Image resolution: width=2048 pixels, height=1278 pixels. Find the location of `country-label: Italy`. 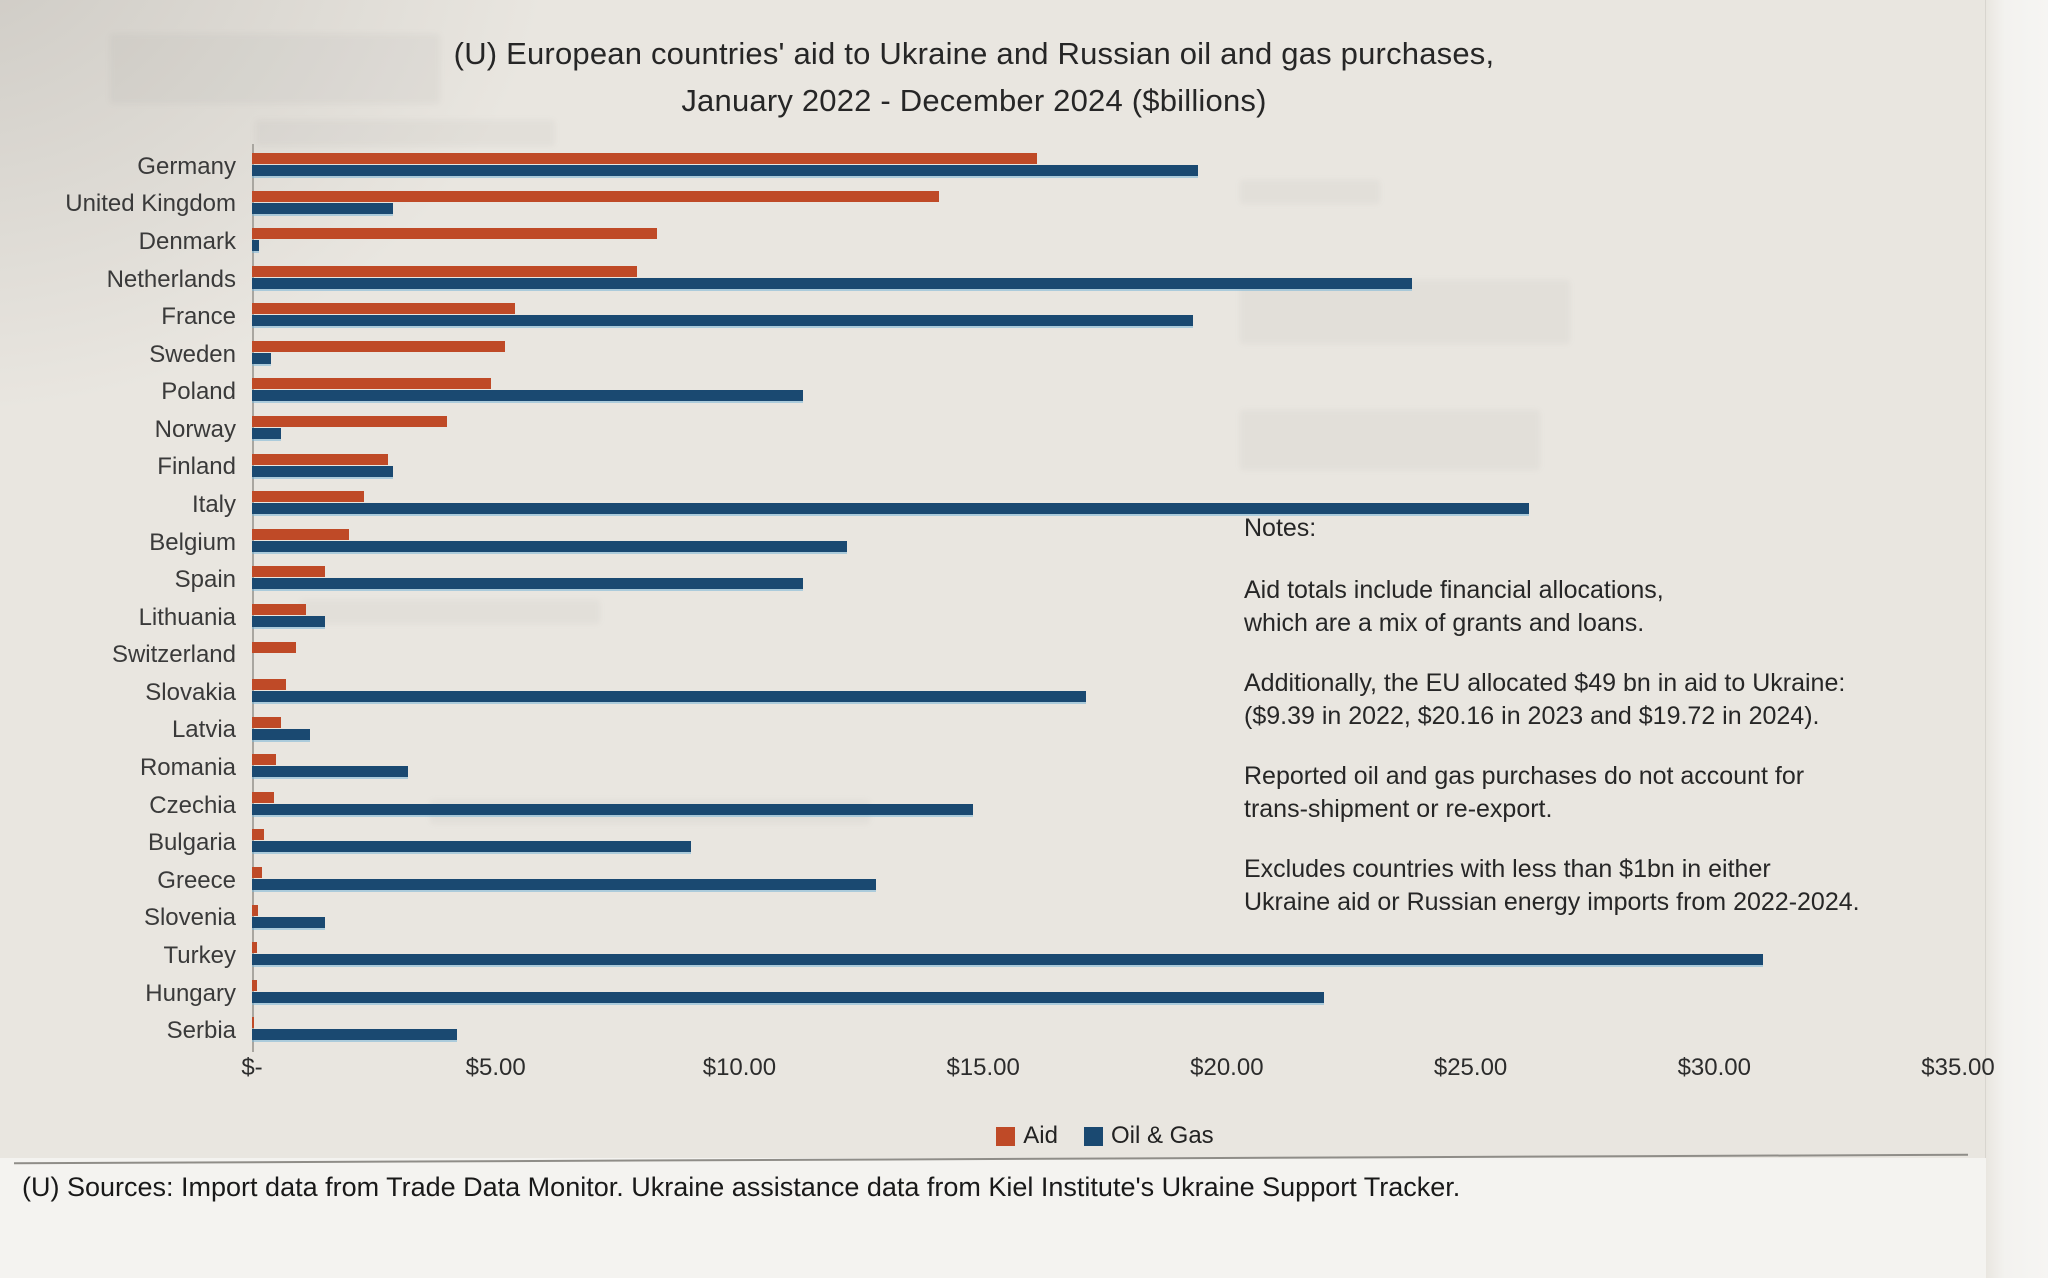

country-label: Italy is located at coordinates (213, 504).